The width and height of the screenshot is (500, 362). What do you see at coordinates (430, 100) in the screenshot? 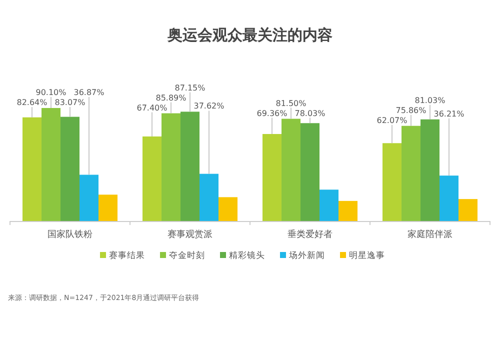
I see `data-label: 81.03%` at bounding box center [430, 100].